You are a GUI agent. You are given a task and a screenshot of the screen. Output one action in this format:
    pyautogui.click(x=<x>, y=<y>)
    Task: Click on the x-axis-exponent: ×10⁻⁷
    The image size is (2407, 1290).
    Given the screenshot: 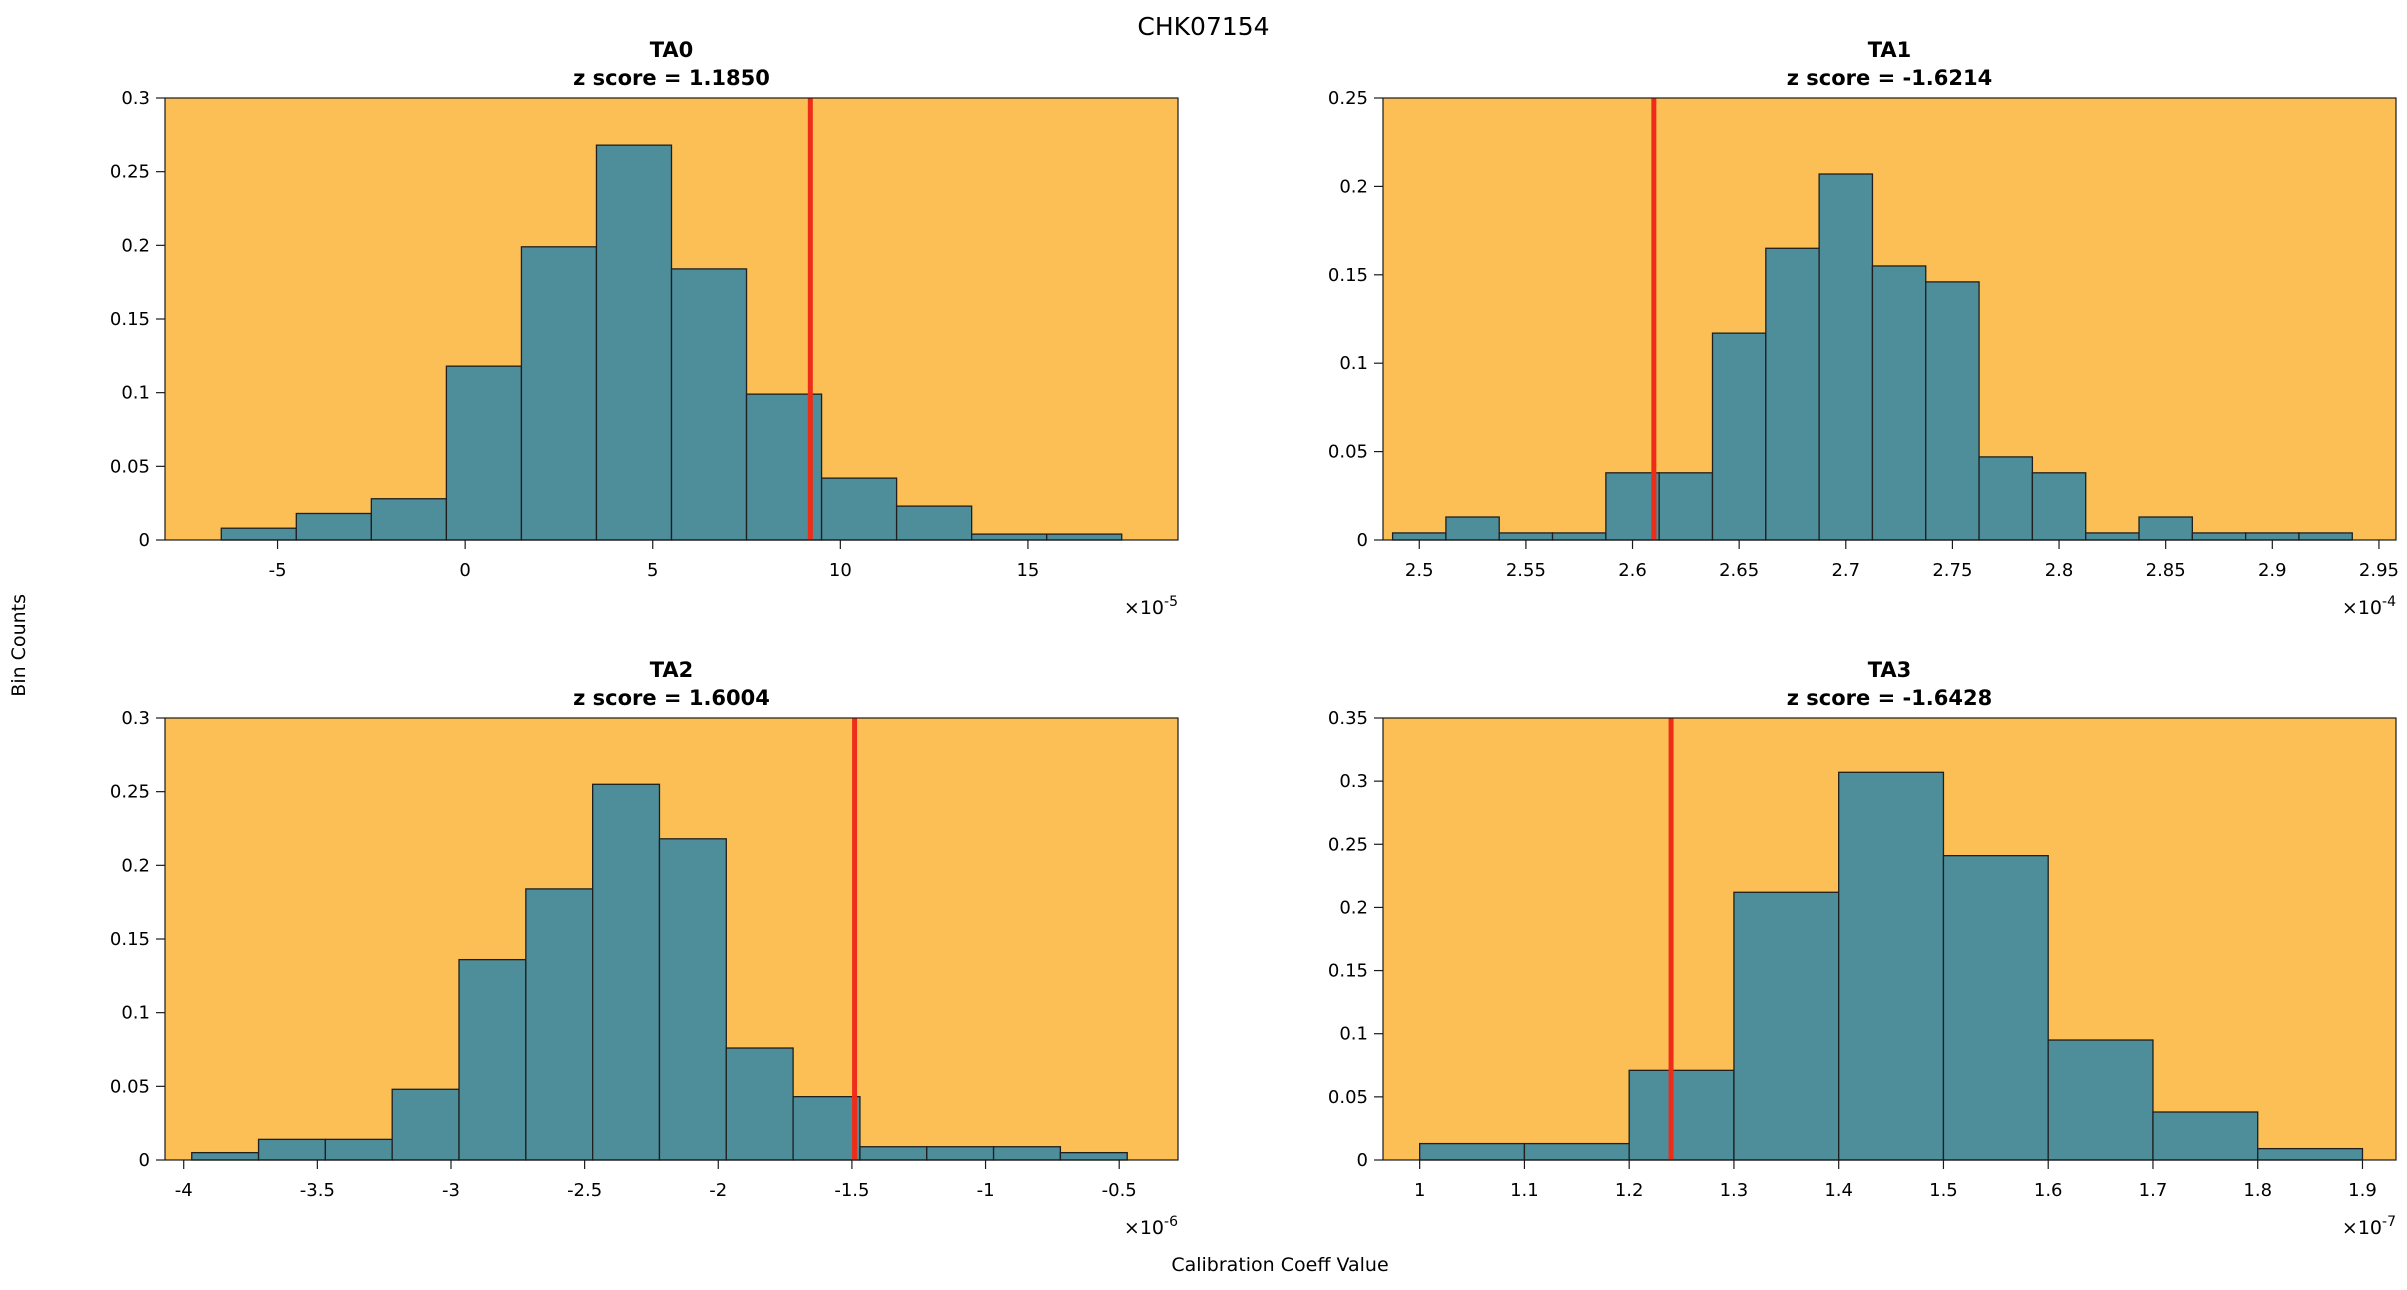 What is the action you would take?
    pyautogui.click(x=2369, y=1226)
    